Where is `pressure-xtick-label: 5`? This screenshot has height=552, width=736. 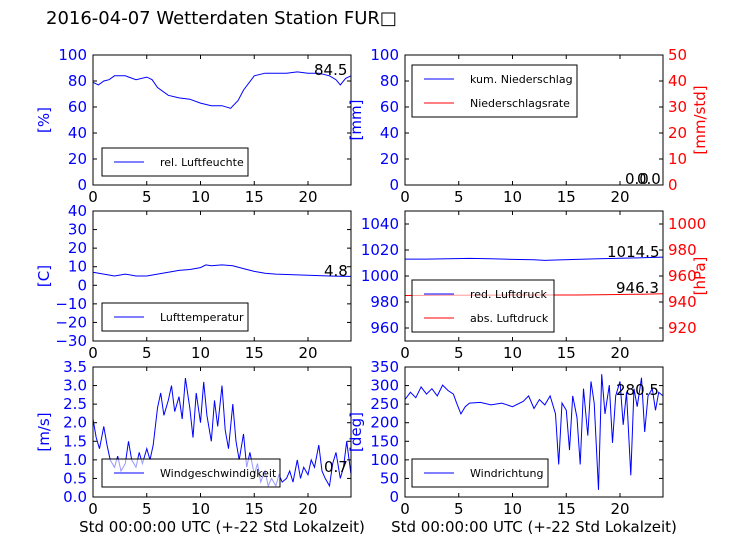 pressure-xtick-label: 5 is located at coordinates (459, 353).